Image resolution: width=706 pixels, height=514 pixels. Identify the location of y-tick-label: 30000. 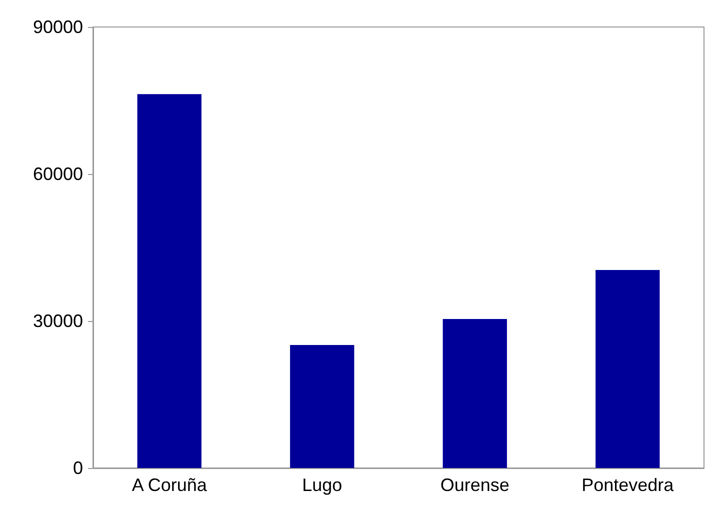
(57, 321).